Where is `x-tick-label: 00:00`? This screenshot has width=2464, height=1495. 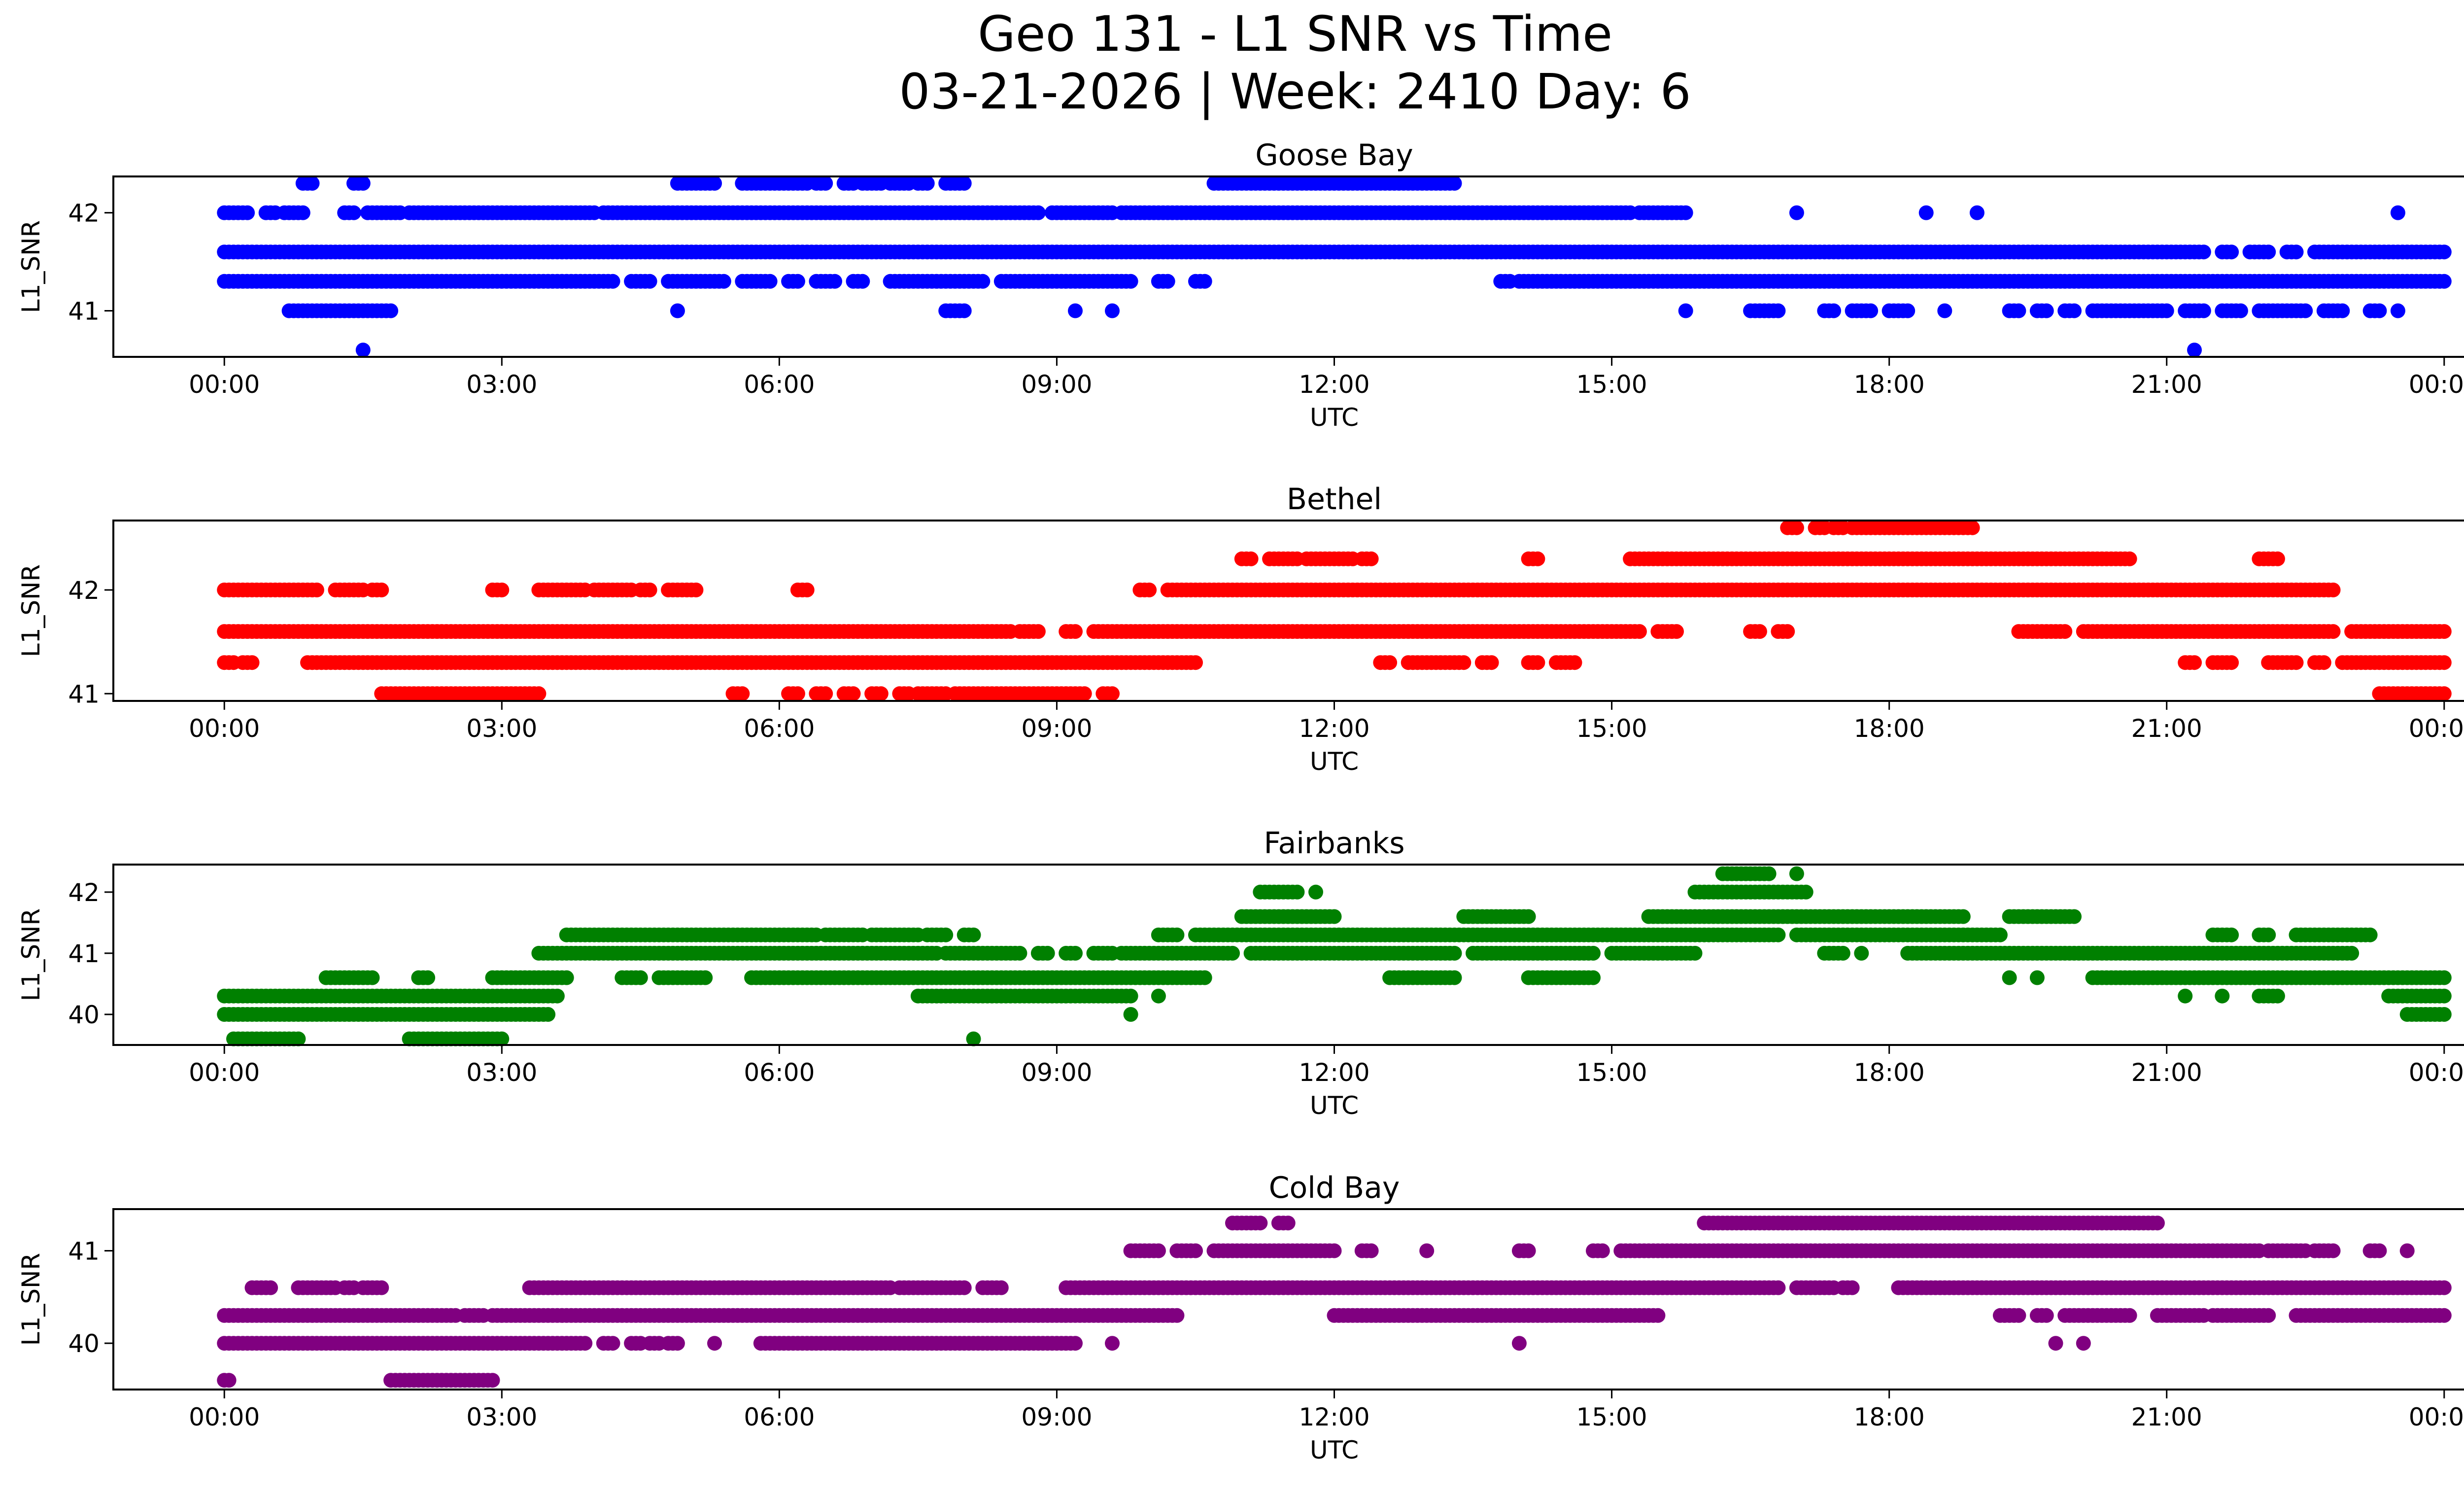
x-tick-label: 00:00 is located at coordinates (224, 1072).